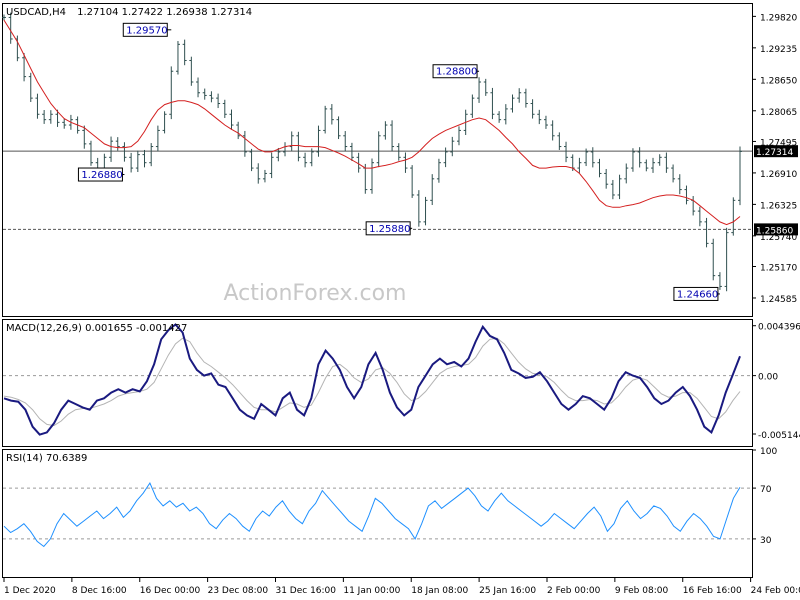  I want to click on price-y-tick-label: 1.27495, so click(778, 143).